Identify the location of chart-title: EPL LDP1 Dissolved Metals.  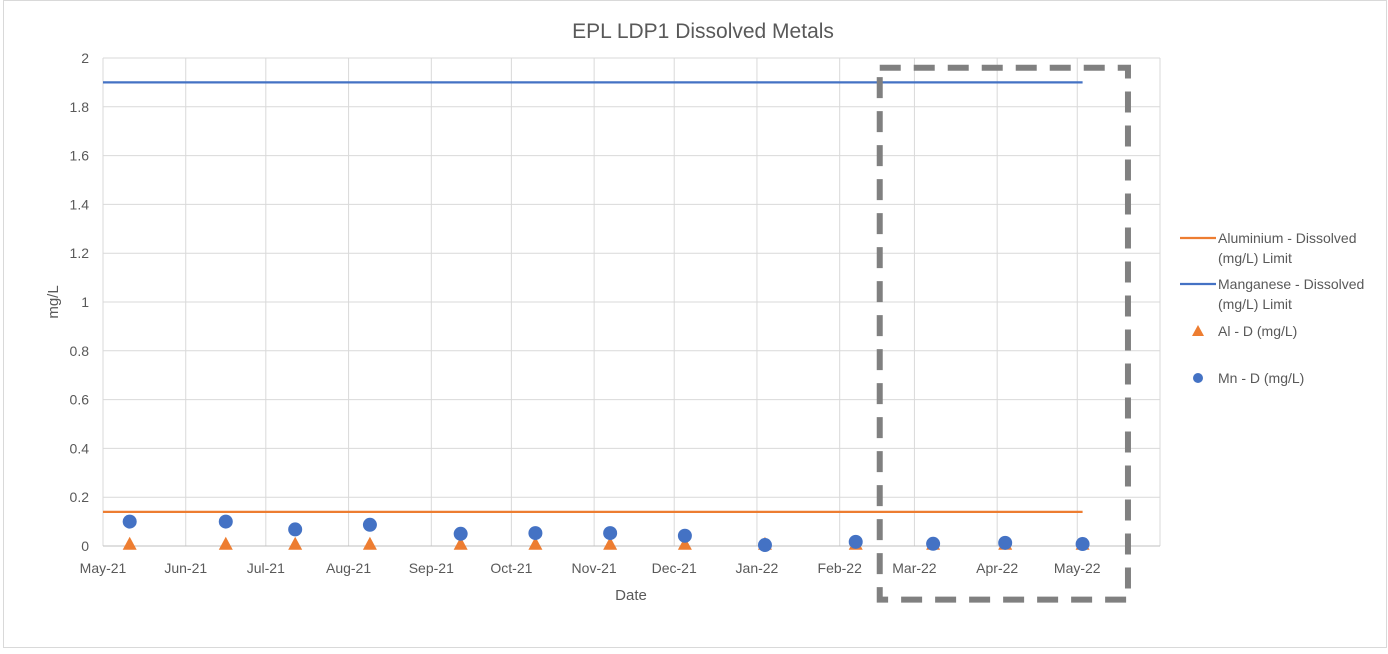
(703, 31).